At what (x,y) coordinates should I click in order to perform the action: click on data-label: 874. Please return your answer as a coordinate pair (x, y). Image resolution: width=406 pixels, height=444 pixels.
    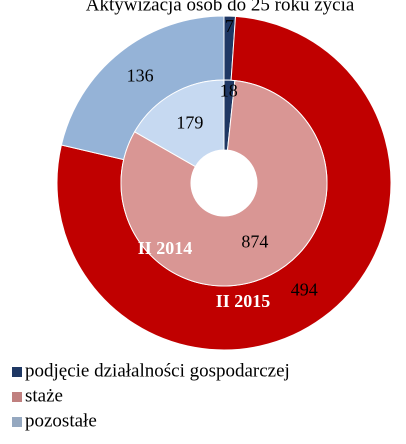
    Looking at the image, I should click on (254, 242).